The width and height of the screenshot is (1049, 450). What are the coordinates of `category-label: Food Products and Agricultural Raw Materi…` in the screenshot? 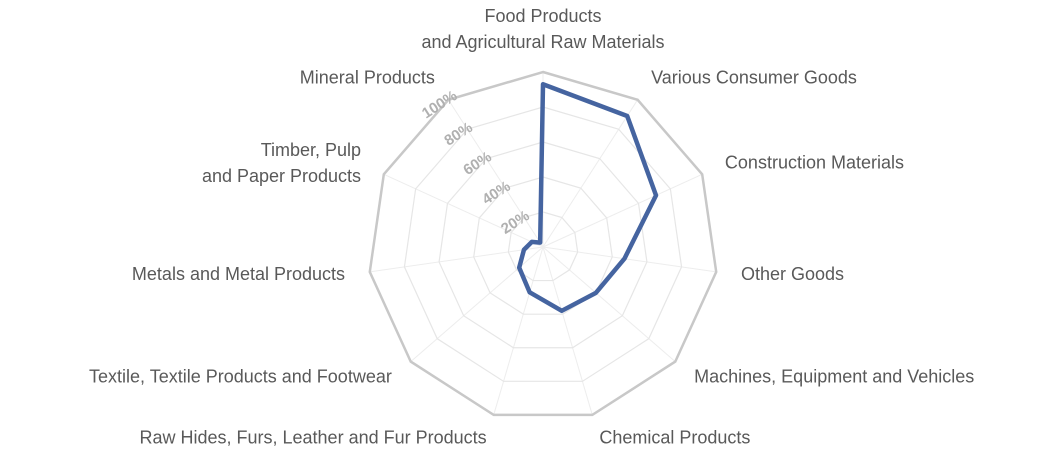 It's located at (542, 29).